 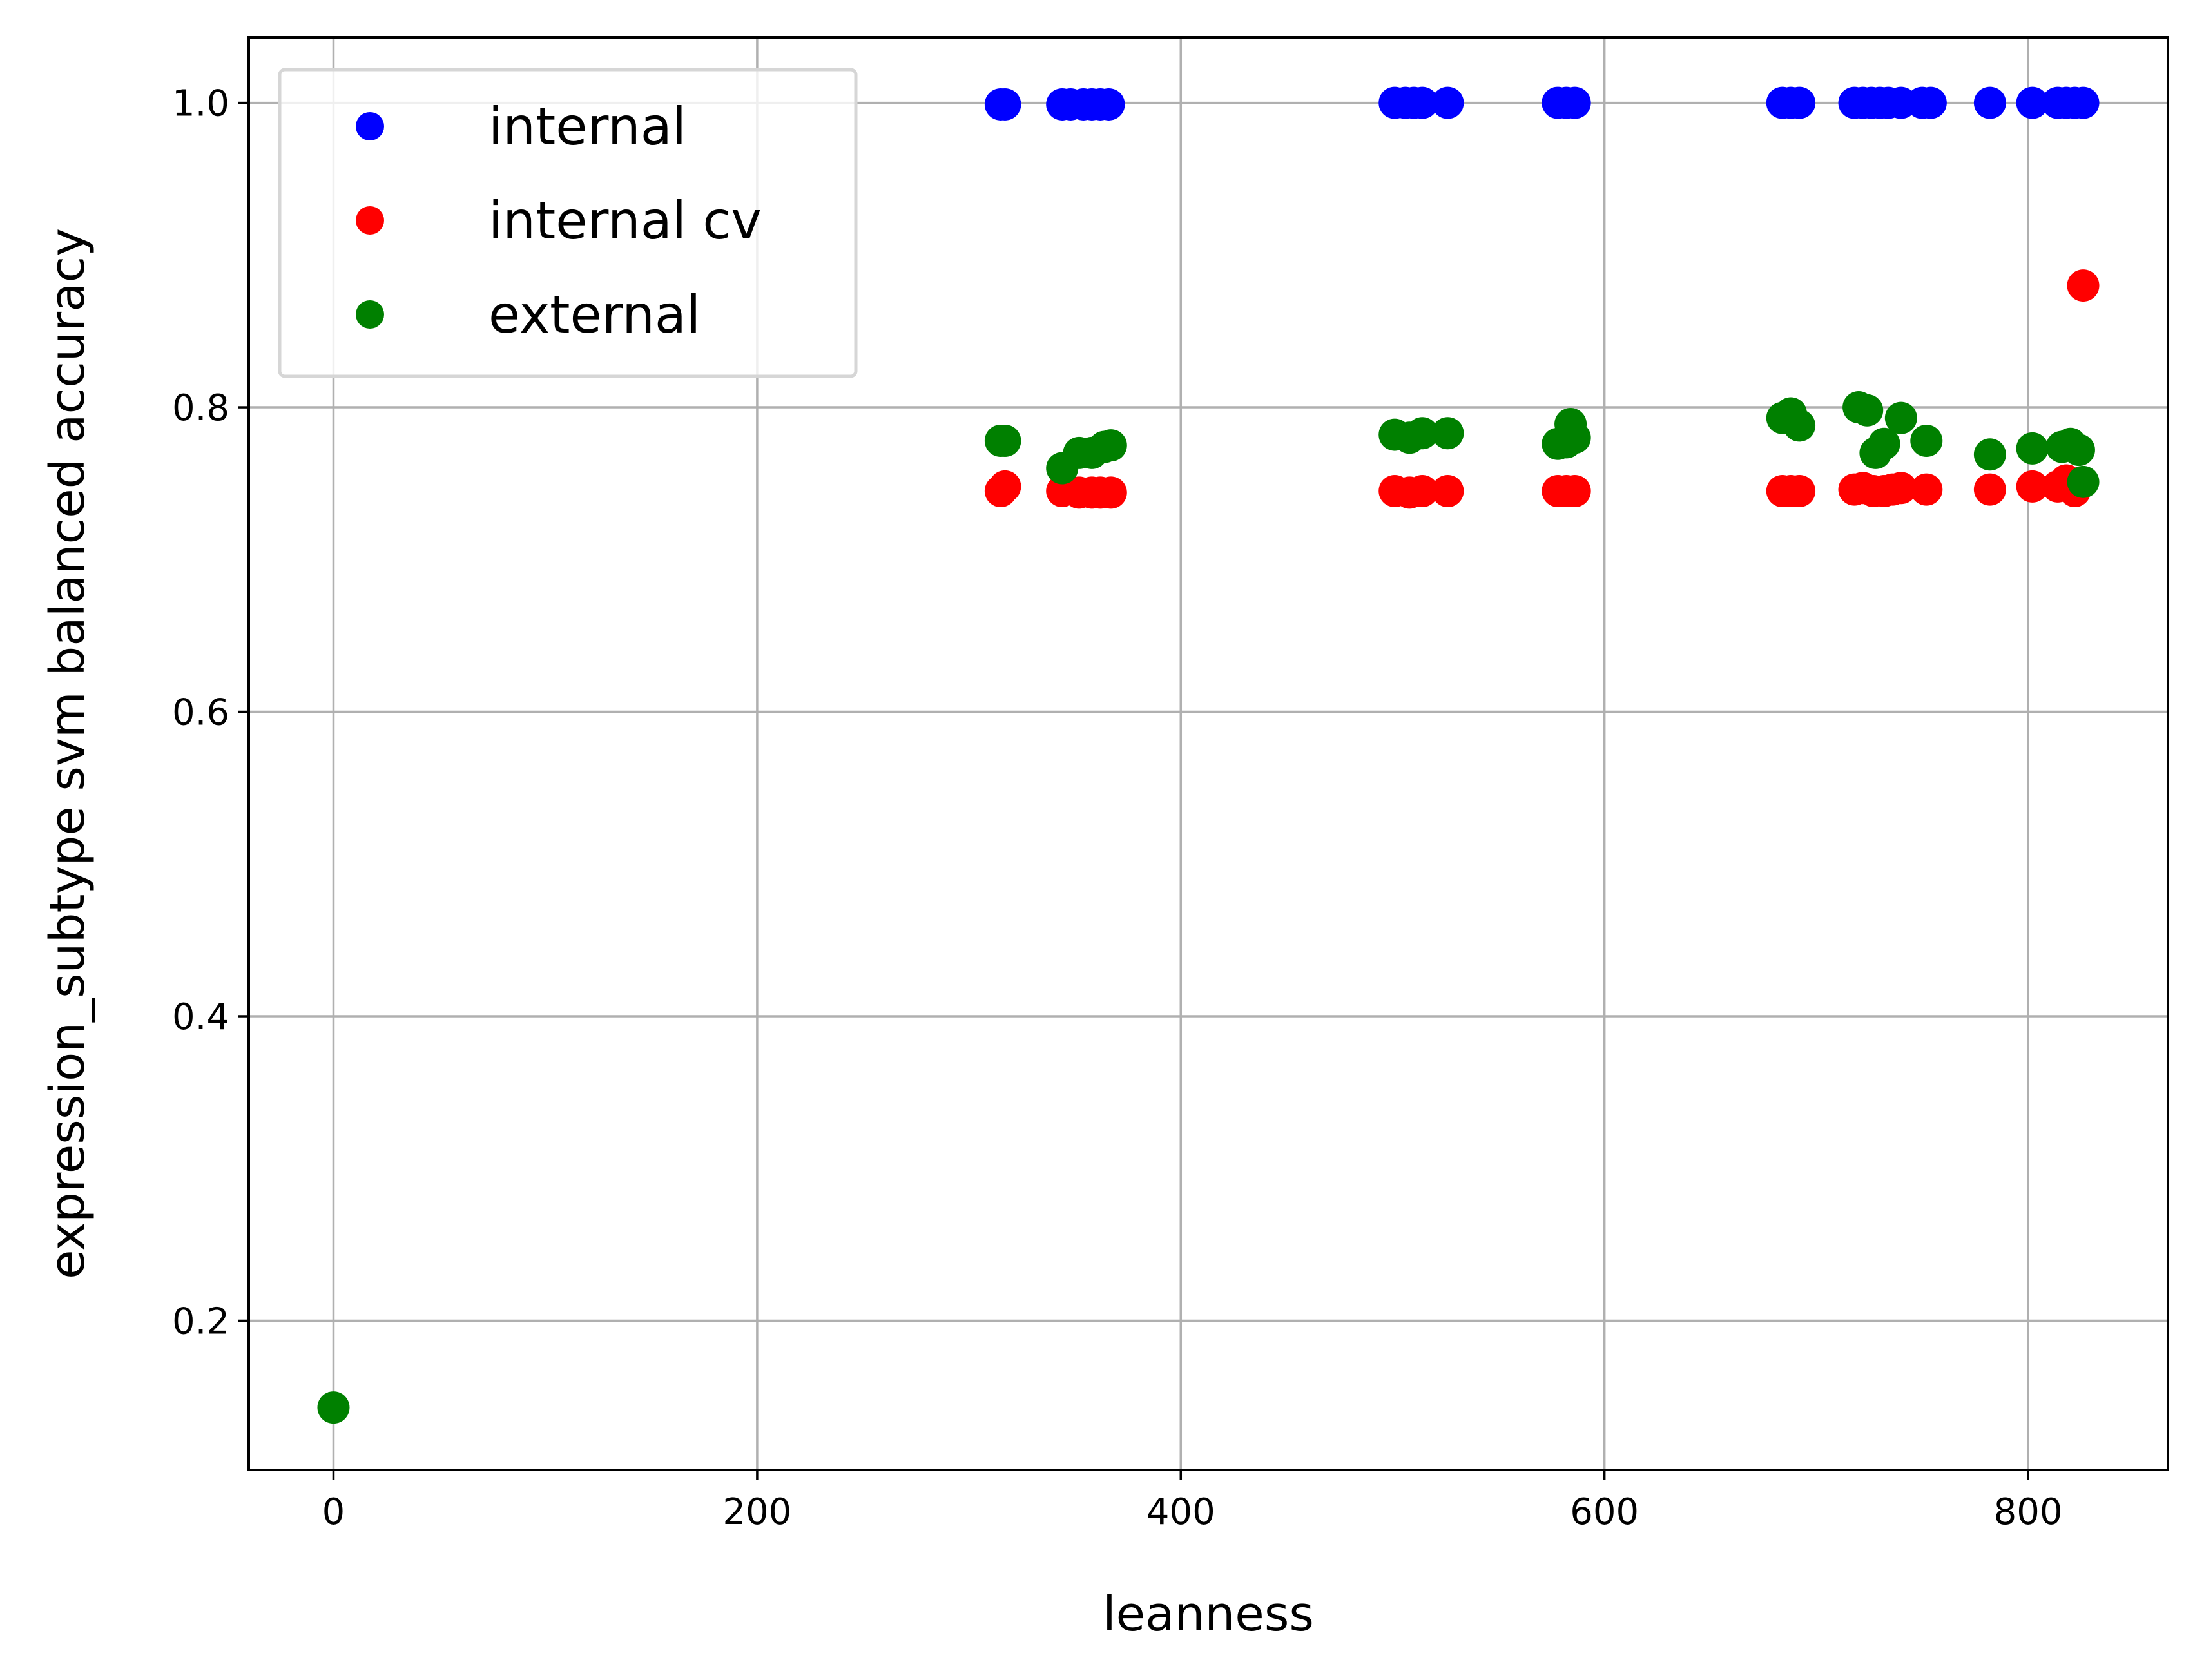 I want to click on x-axis-ticks: 0 200 400 600 800, so click(x=1192, y=1501).